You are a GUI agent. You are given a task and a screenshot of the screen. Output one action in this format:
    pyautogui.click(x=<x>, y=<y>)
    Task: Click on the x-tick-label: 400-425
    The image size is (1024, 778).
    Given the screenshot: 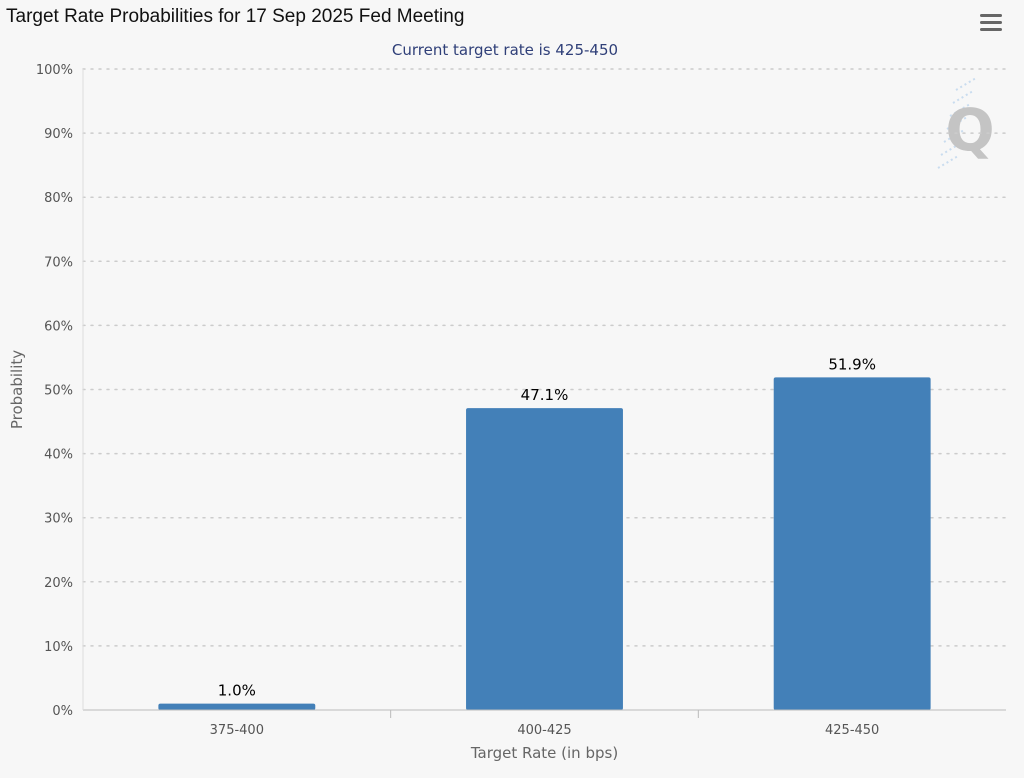 What is the action you would take?
    pyautogui.click(x=544, y=730)
    